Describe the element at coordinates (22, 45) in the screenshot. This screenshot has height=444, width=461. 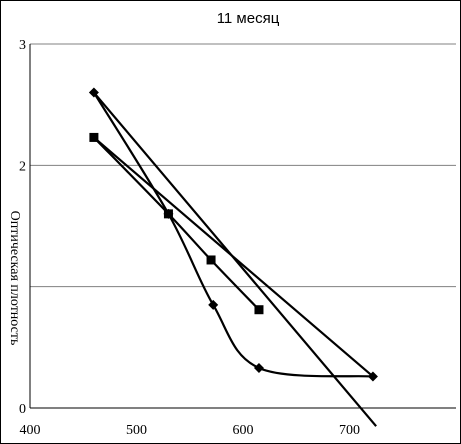
I see `y-tick-label: 3` at that location.